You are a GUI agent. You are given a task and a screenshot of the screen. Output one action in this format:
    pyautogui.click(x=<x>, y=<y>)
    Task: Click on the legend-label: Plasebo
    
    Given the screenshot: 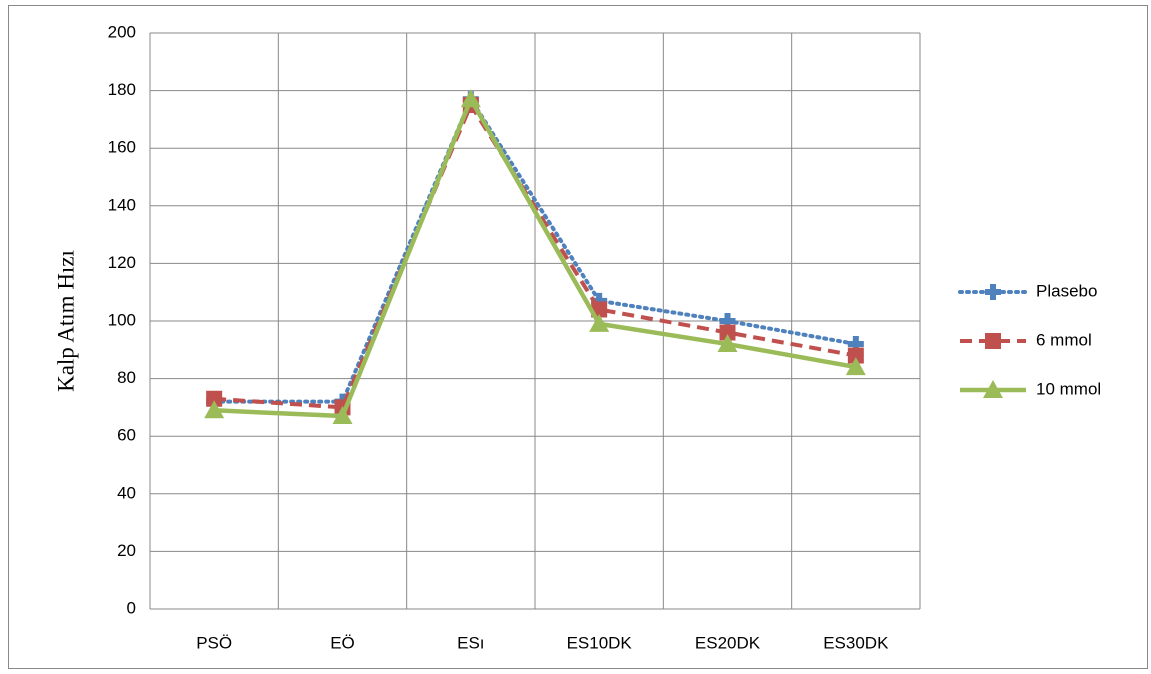 What is the action you would take?
    pyautogui.click(x=1066, y=290)
    